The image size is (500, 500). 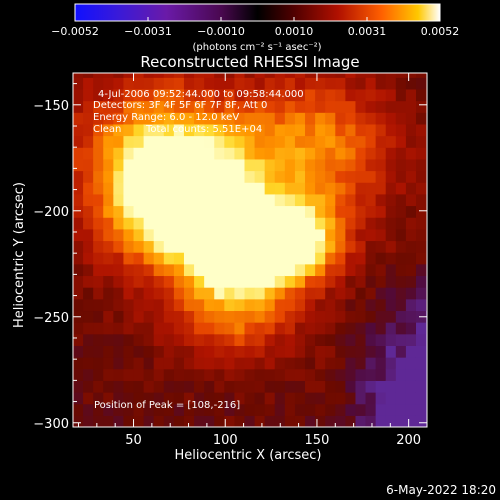 I want to click on y-tick-label: −250, so click(x=51, y=318).